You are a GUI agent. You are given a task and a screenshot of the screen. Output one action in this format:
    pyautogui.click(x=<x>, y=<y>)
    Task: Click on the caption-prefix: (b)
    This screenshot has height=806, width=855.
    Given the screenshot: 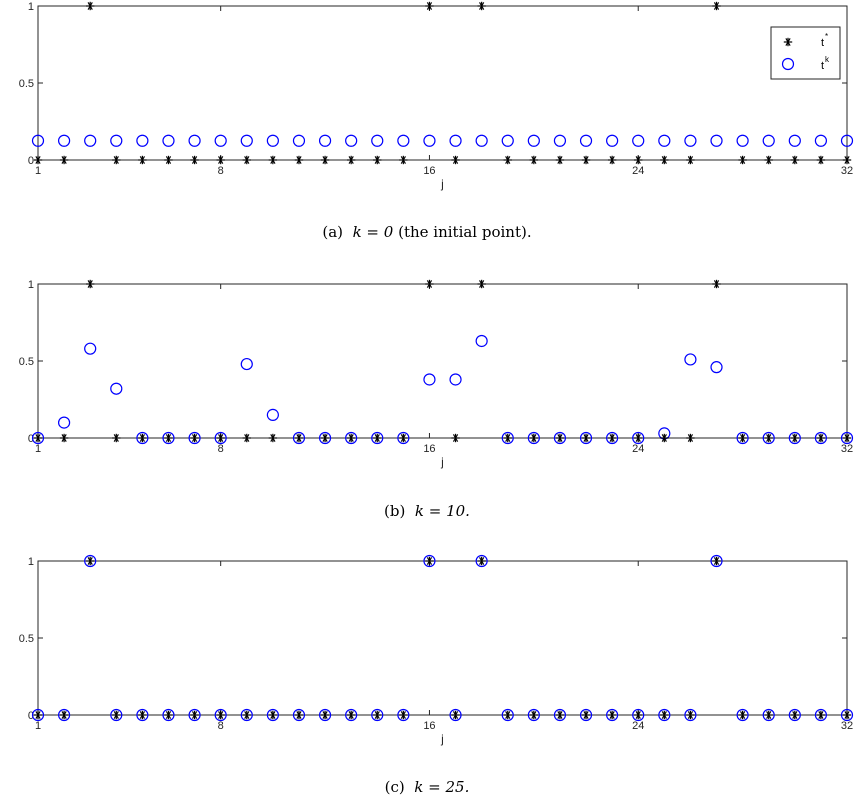 What is the action you would take?
    pyautogui.click(x=399, y=511)
    